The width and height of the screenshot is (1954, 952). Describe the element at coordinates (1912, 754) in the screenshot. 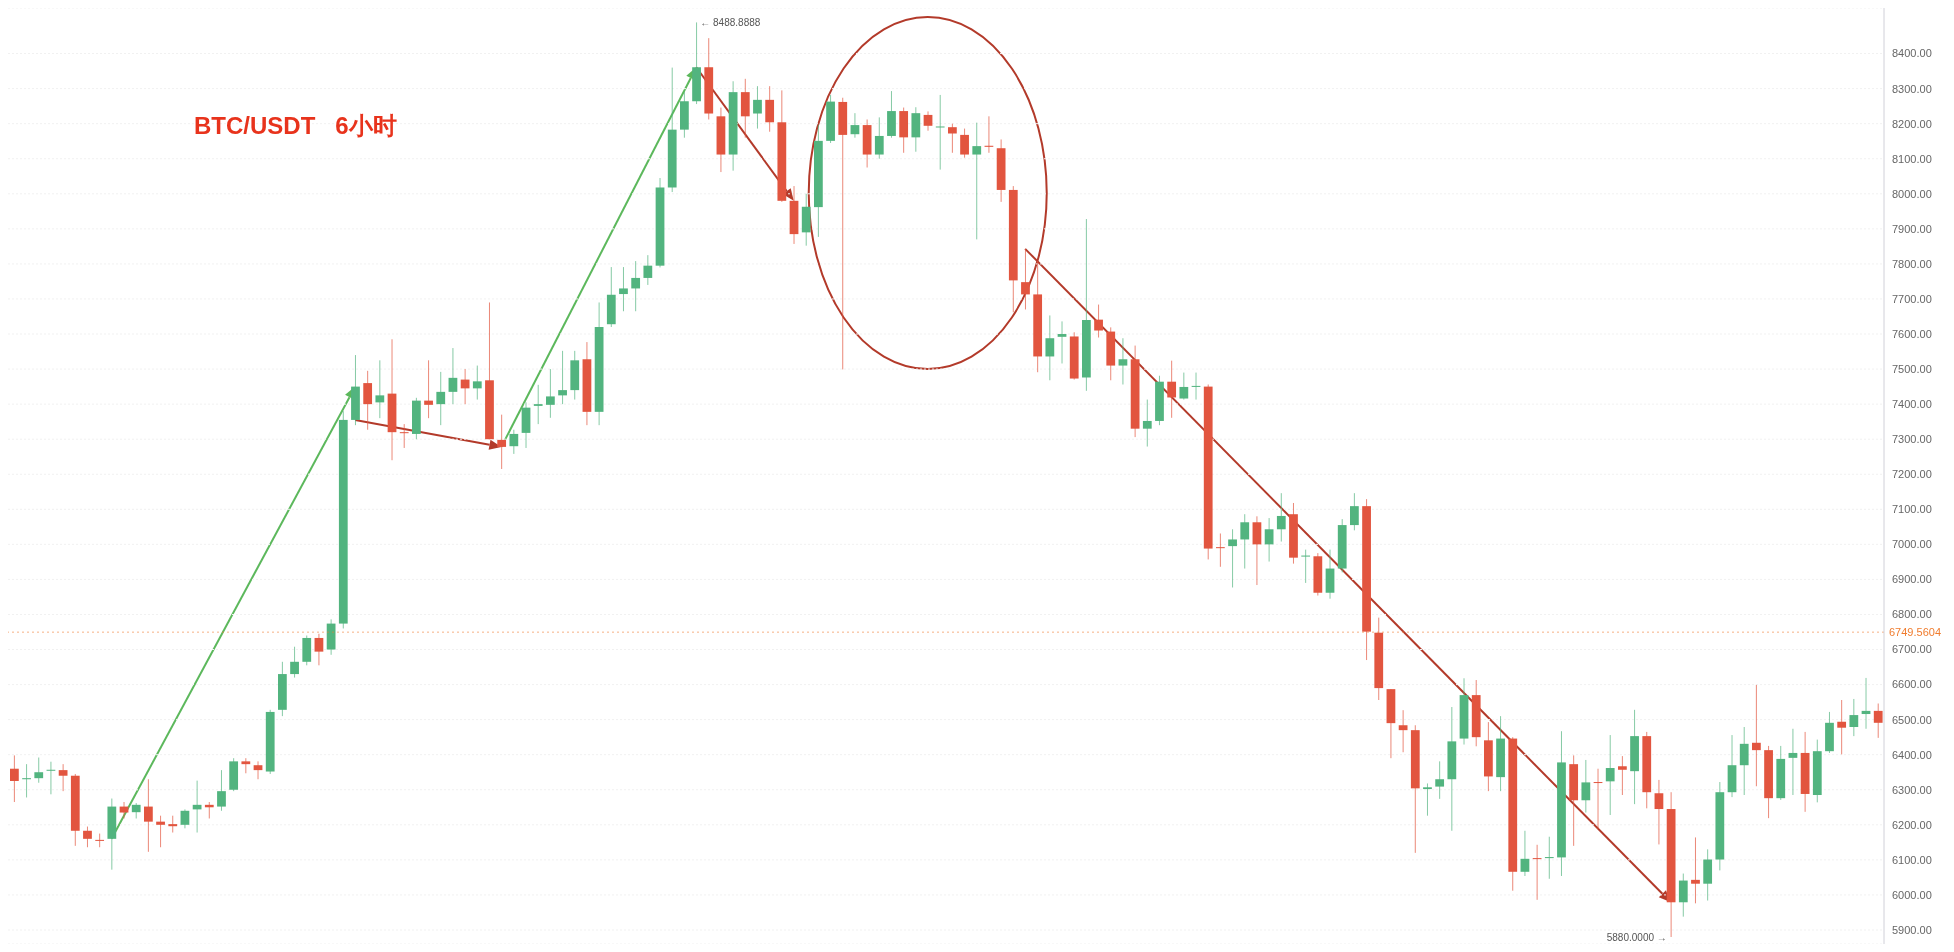

I see `y-tick-label: 6400.00` at that location.